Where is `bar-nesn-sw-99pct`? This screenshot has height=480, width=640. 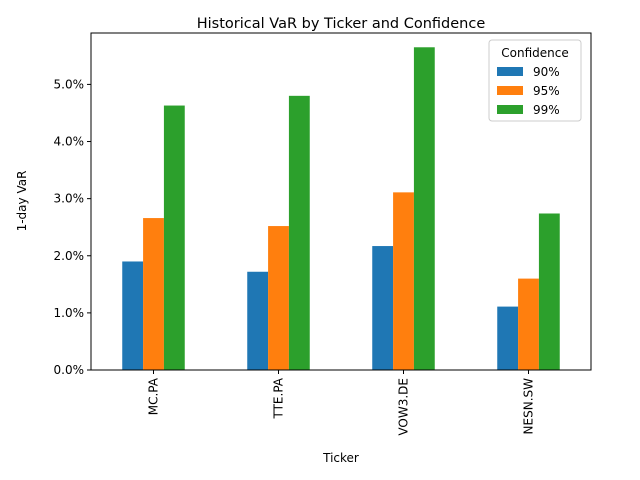 bar-nesn-sw-99pct is located at coordinates (549, 291).